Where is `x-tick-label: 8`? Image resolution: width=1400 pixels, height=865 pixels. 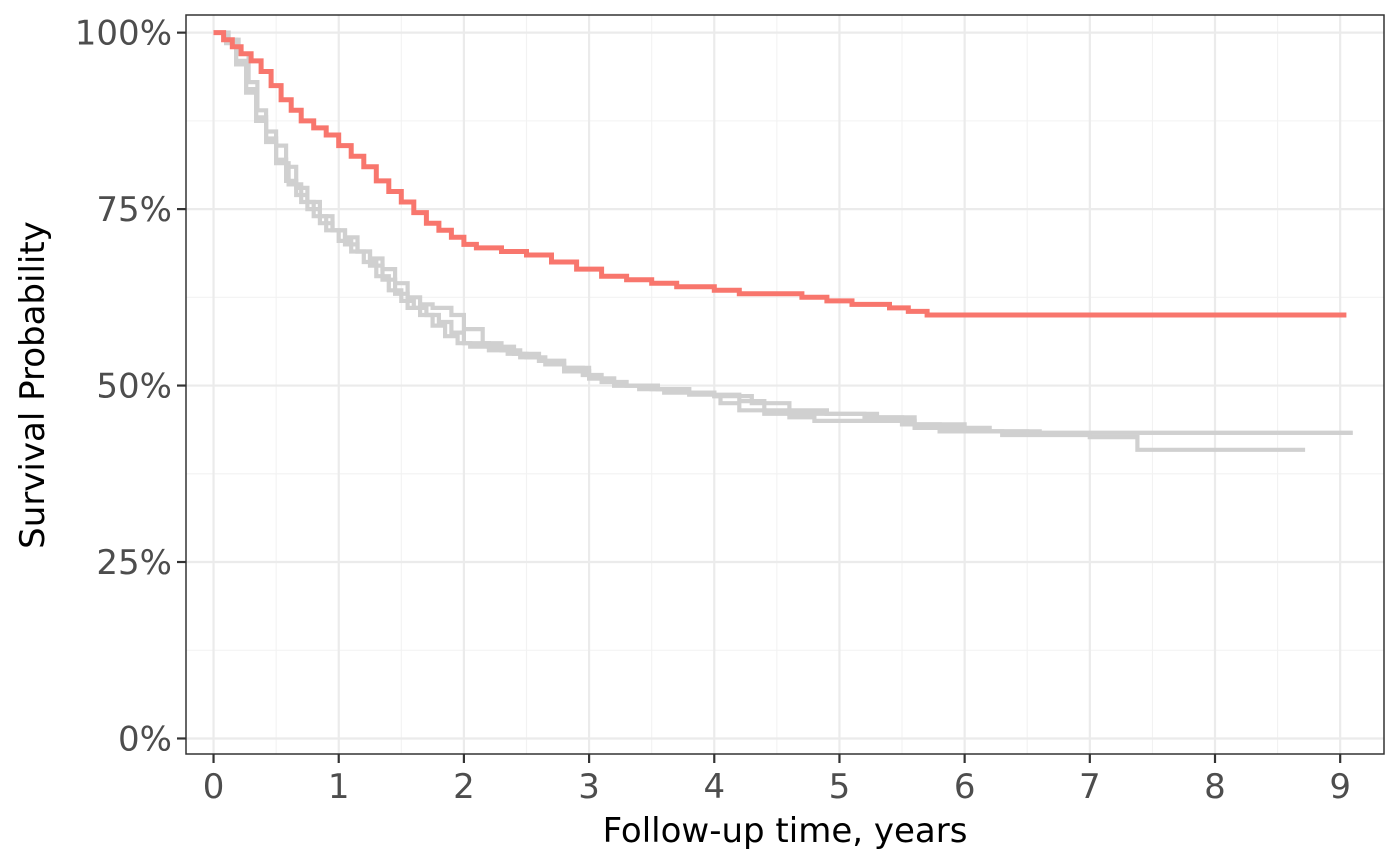
x-tick-label: 8 is located at coordinates (1215, 787).